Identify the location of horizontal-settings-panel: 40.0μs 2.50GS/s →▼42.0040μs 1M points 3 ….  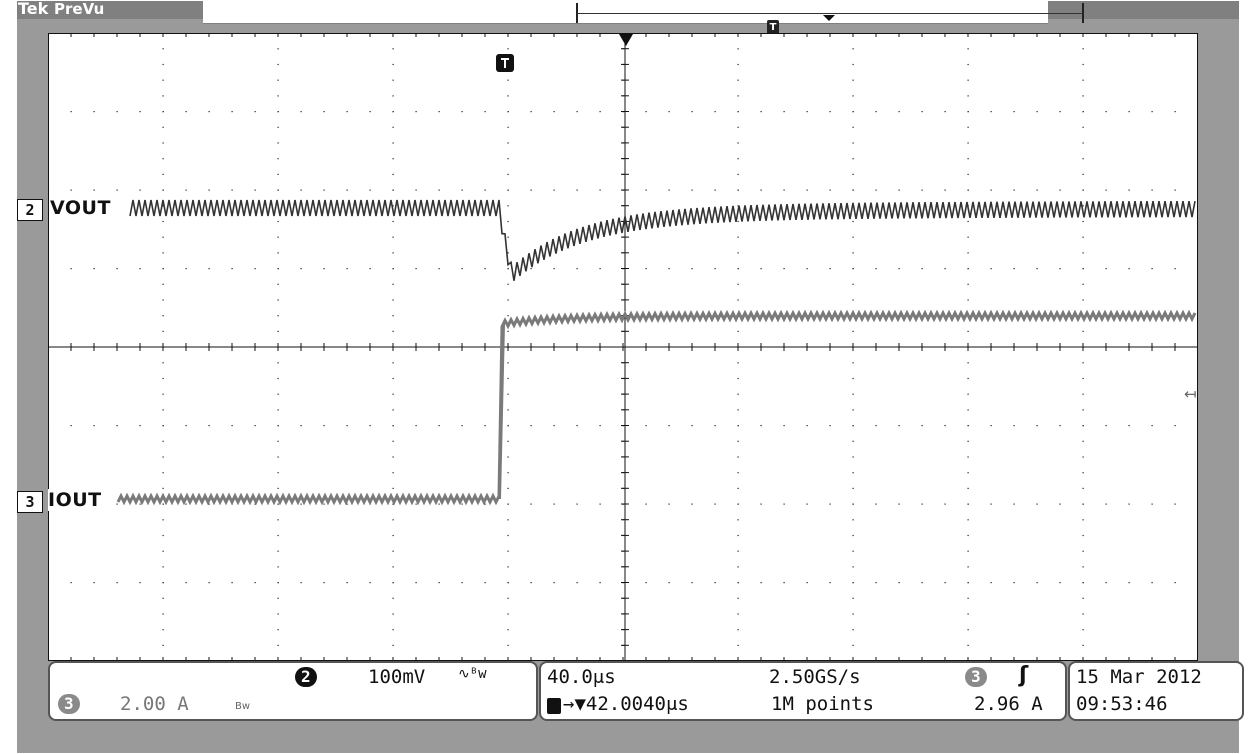
(803, 691).